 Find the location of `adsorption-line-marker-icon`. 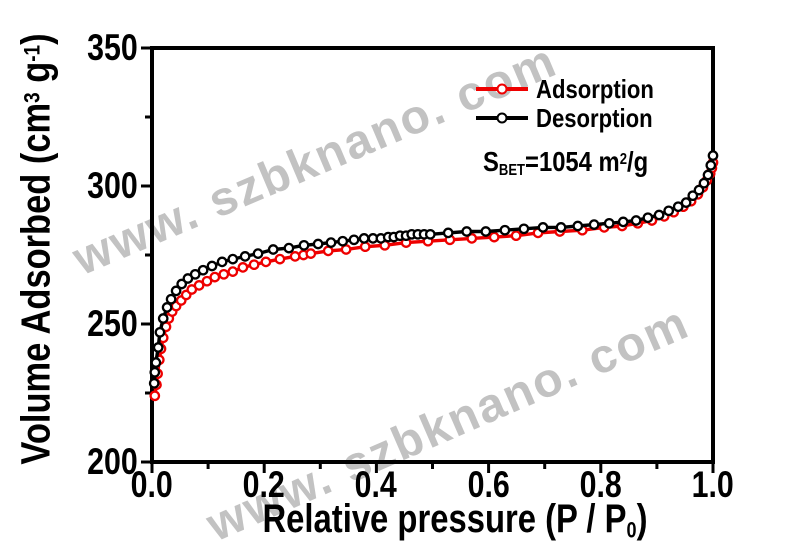

adsorption-line-marker-icon is located at coordinates (502, 88).